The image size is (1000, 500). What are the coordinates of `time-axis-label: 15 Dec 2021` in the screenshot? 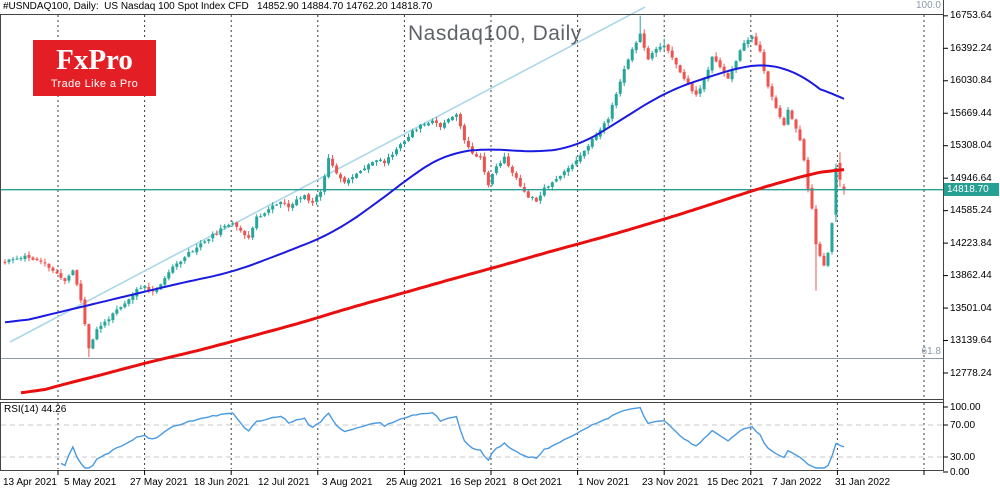 It's located at (735, 482).